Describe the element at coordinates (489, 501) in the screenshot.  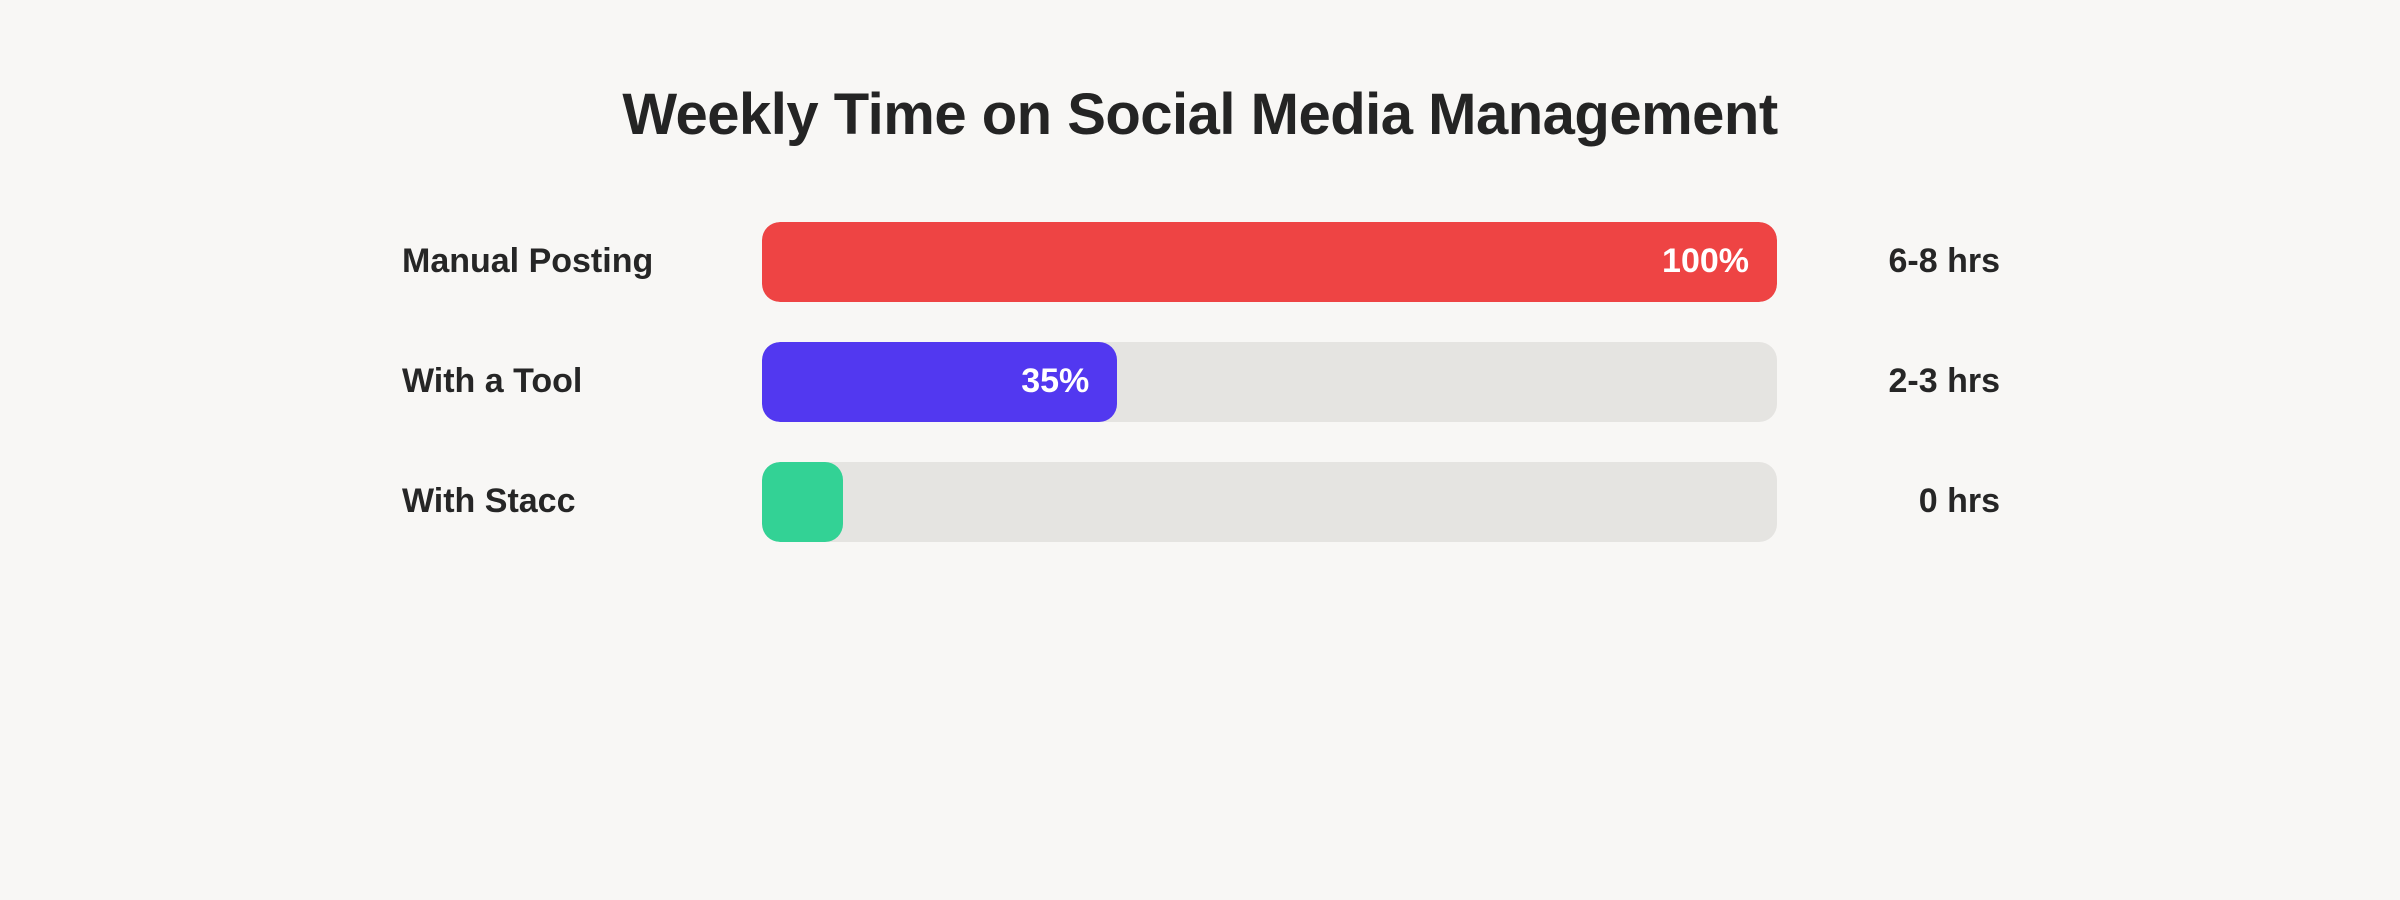
I see `row-label: With Stacc` at that location.